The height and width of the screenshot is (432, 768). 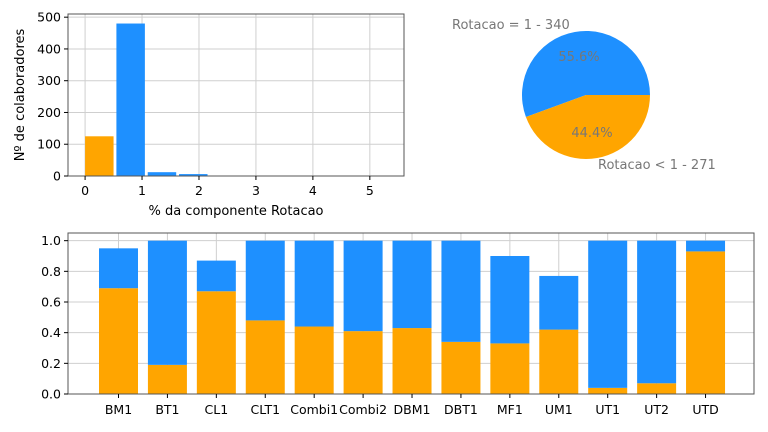 I want to click on histogram-y-tick-label: 500, so click(x=49, y=17).